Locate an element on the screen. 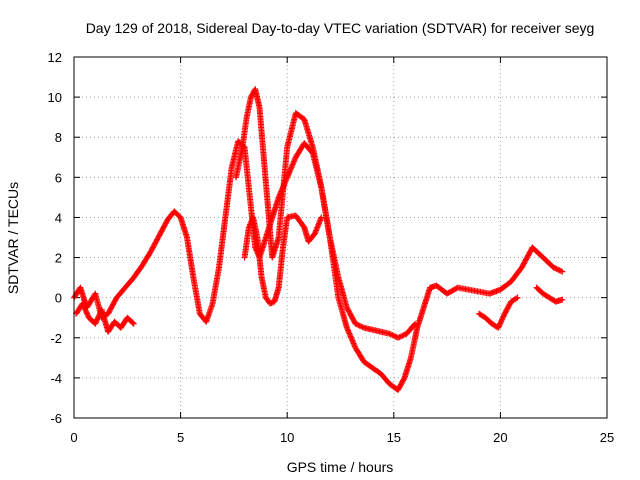 The image size is (640, 480). x-tick-label: 10 is located at coordinates (287, 437).